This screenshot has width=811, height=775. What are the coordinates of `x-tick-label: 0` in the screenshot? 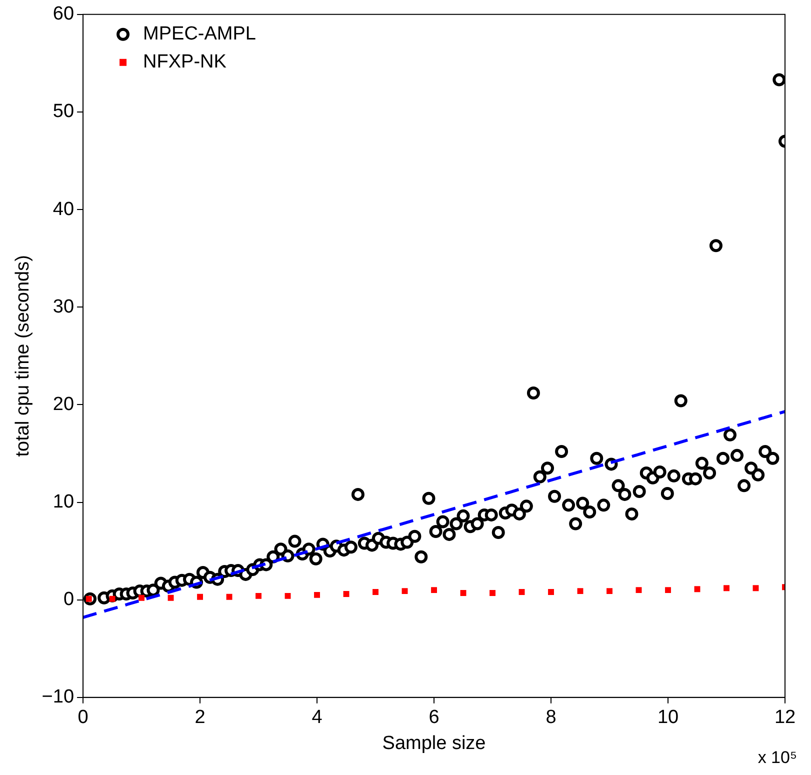 It's located at (83, 717).